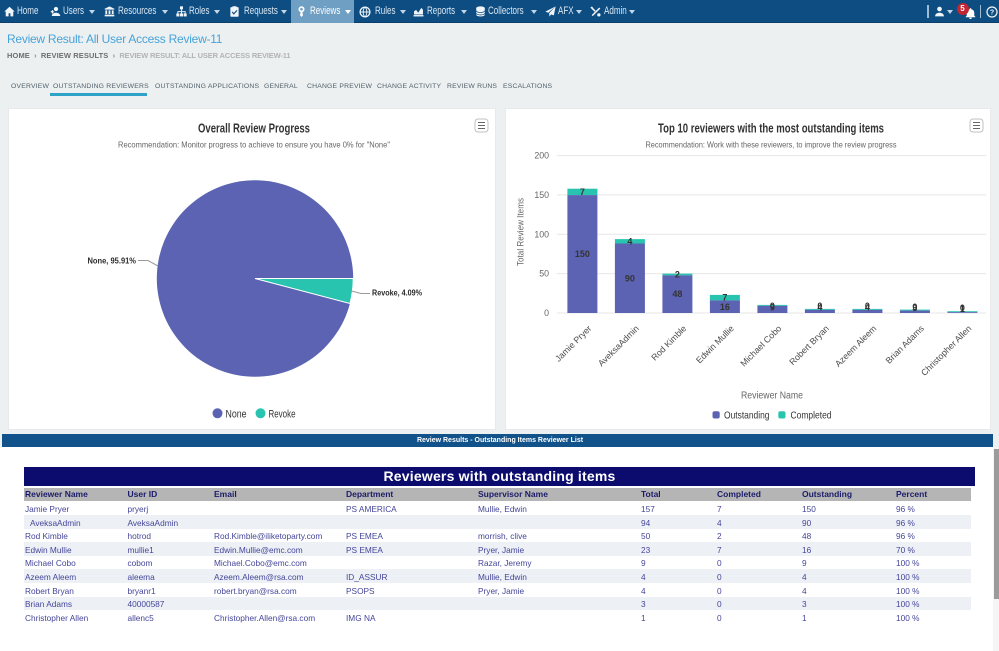  I want to click on svg-text: 1, so click(962, 309).